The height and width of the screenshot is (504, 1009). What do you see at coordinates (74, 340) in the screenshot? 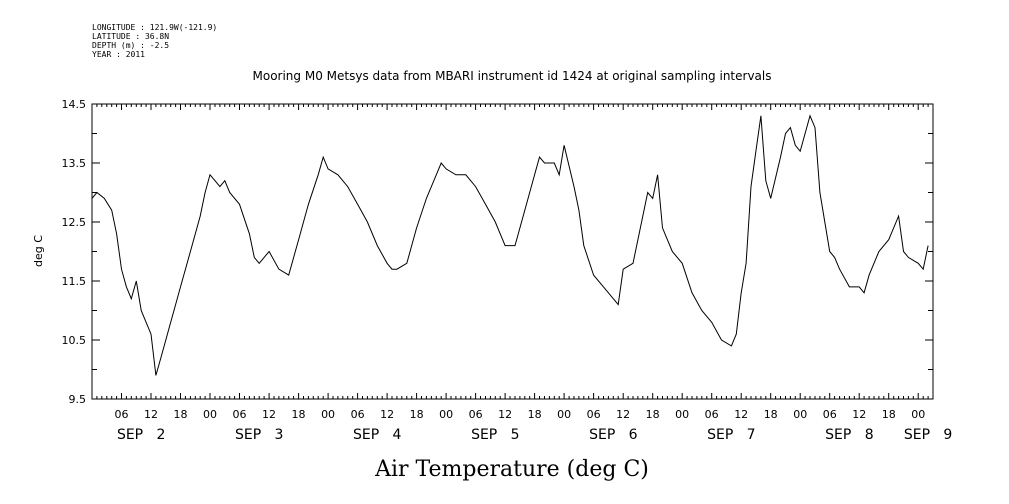
I see `y-tick-label: 10.5` at bounding box center [74, 340].